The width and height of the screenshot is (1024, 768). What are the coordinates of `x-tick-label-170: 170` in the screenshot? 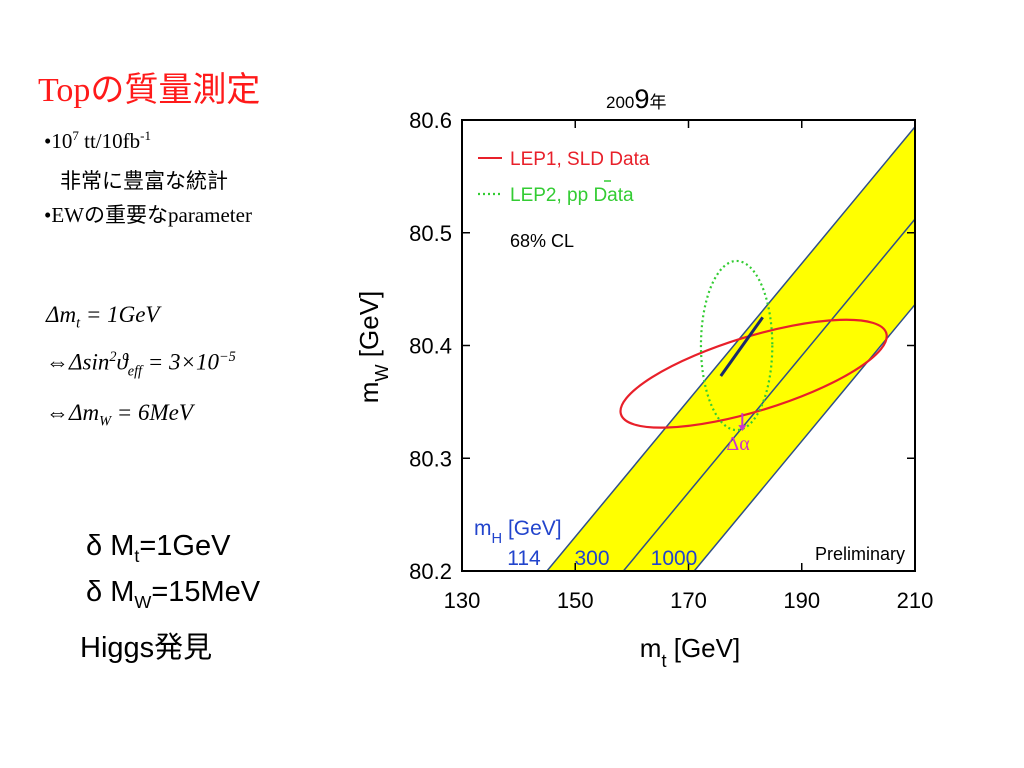 It's located at (688, 600).